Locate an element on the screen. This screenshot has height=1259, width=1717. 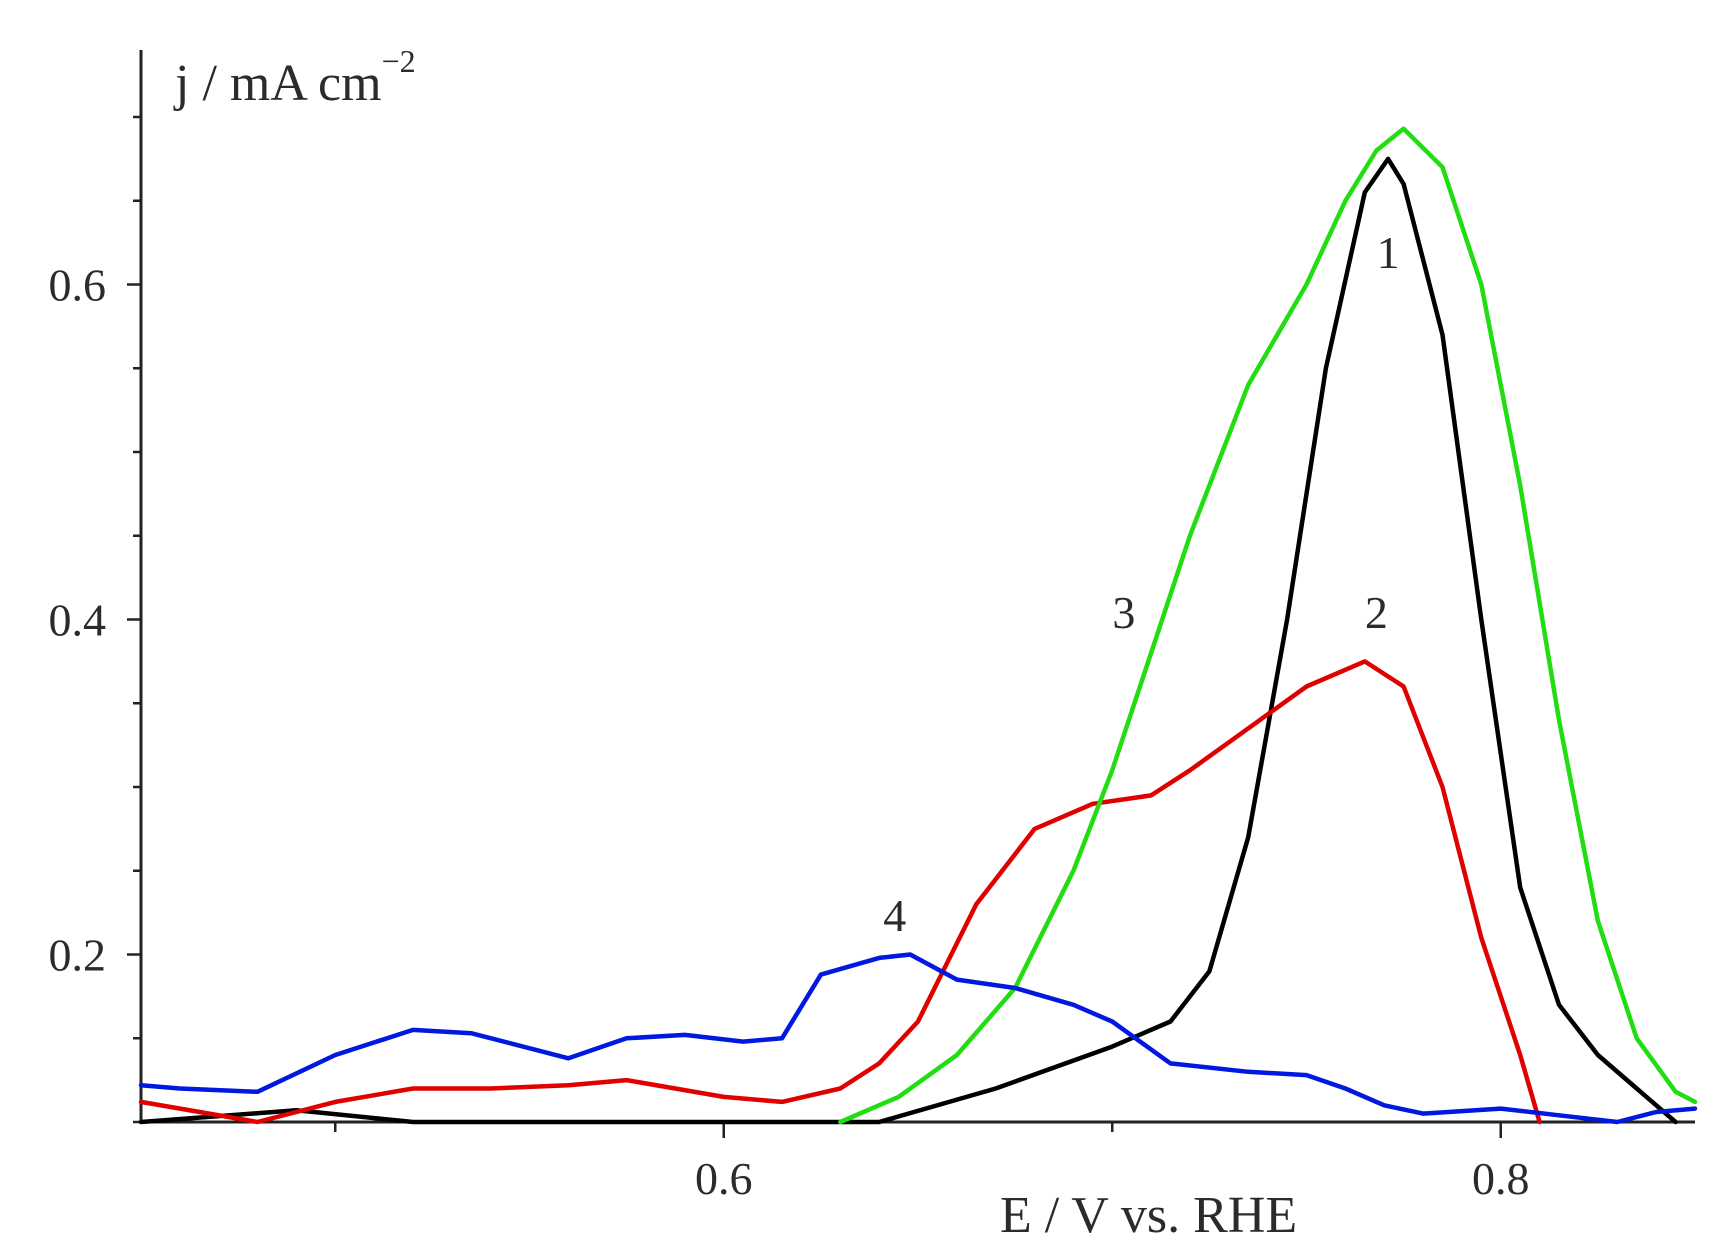
y-axis-title-text: j / mA cm is located at coordinates (277, 83).